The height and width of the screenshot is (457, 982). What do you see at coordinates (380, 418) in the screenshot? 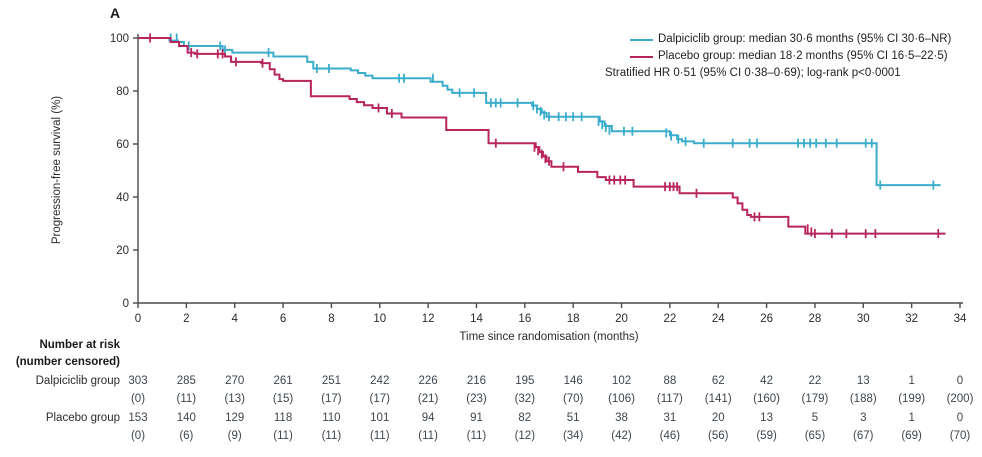
I see `at-risk-value: 101` at bounding box center [380, 418].